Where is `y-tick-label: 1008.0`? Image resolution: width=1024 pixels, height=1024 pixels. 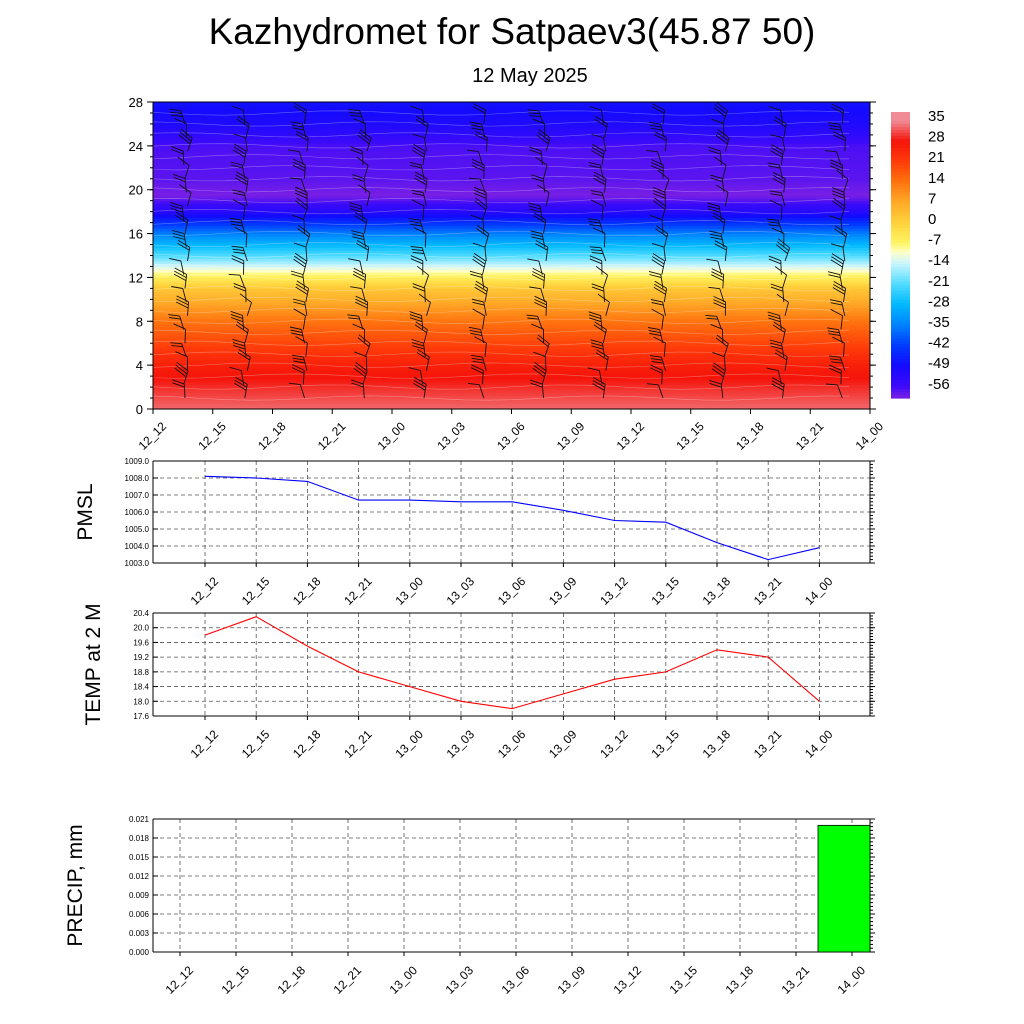 y-tick-label: 1008.0 is located at coordinates (137, 478).